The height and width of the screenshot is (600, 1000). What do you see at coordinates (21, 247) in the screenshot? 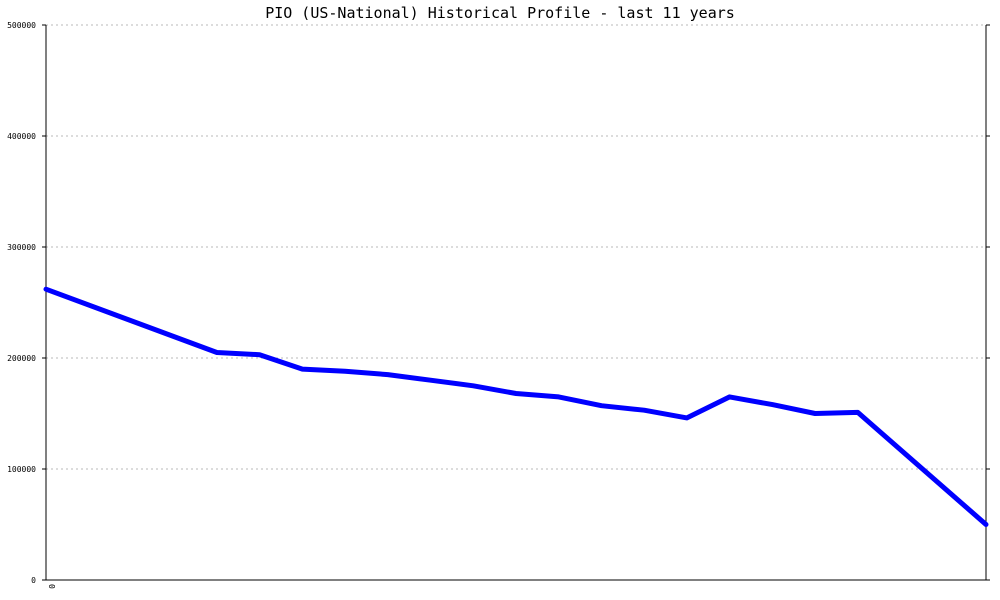
I see `y-tick-label: 300000` at bounding box center [21, 247].